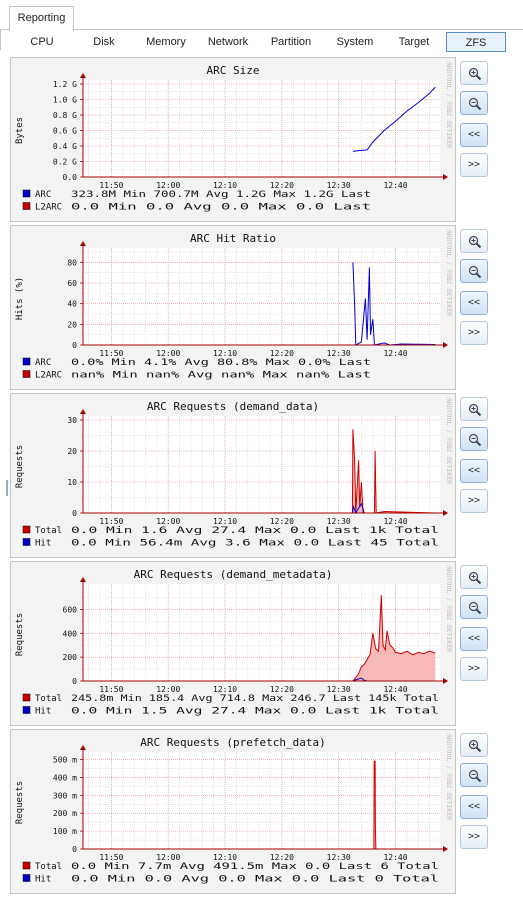  I want to click on y-axis-label: Hits (%), so click(20, 298).